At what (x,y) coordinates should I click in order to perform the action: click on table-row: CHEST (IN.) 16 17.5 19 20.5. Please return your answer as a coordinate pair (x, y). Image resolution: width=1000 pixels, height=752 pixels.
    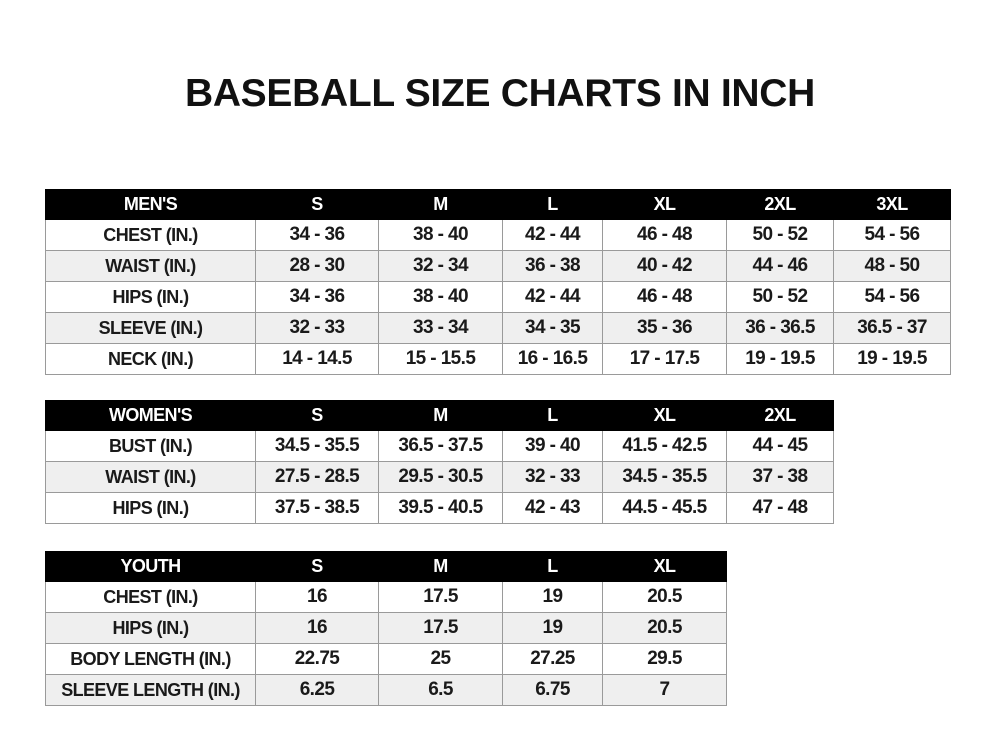
    Looking at the image, I should click on (386, 597).